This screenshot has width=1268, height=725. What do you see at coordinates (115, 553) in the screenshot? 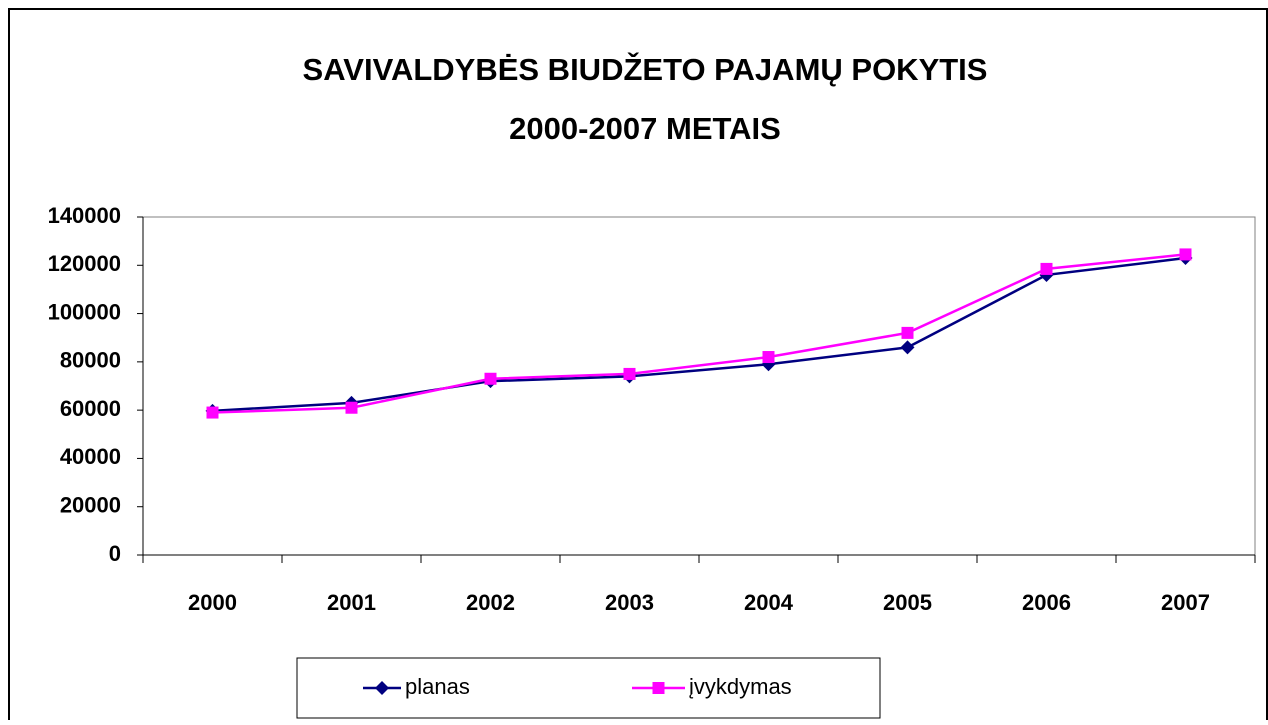
I see `y-tick-label: 0` at bounding box center [115, 553].